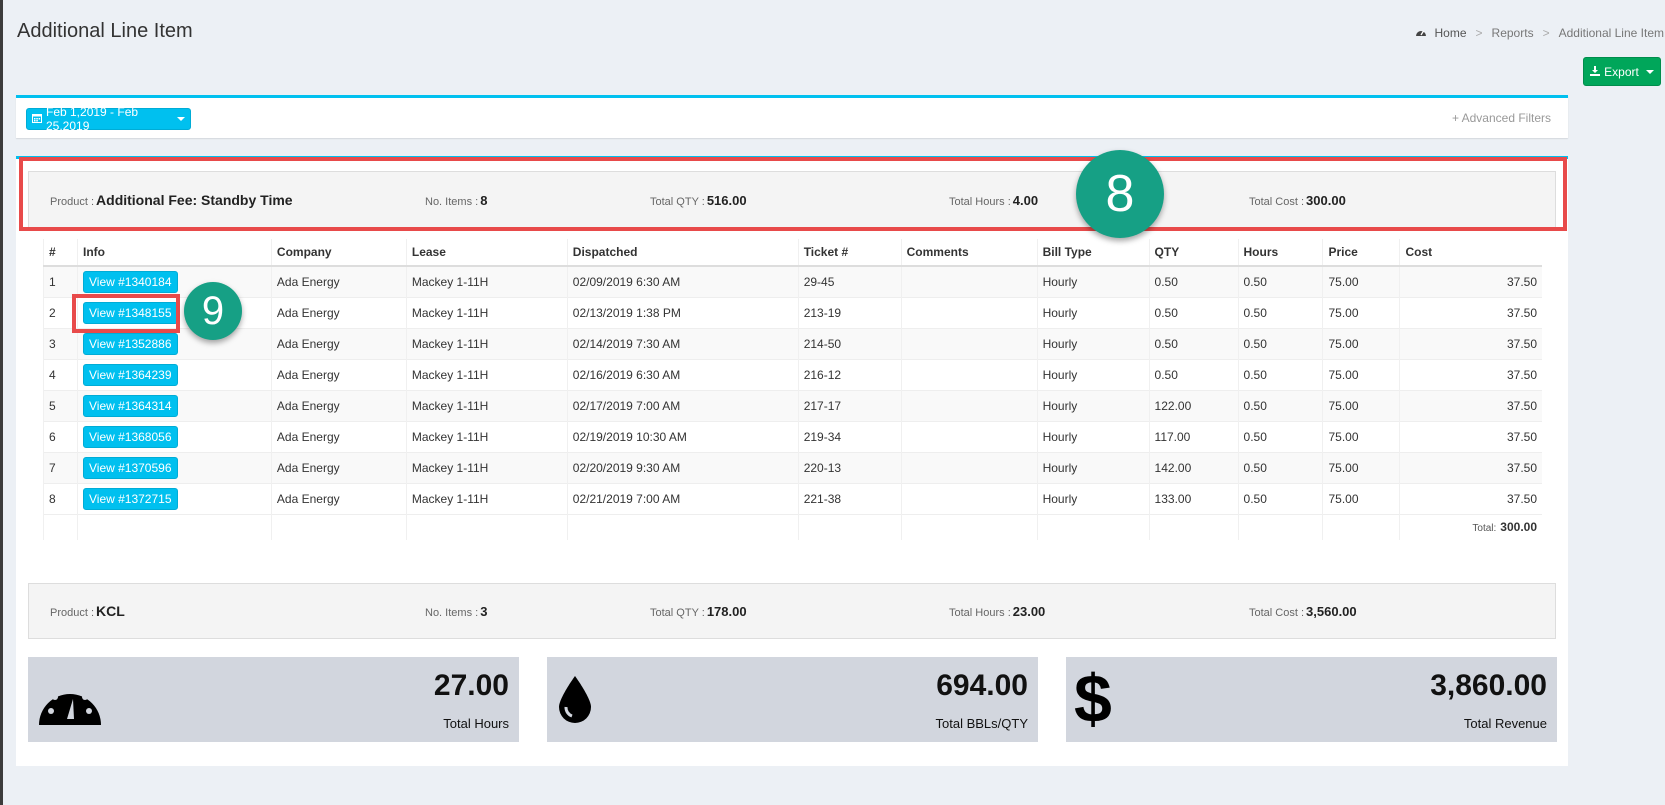  What do you see at coordinates (174, 253) in the screenshot?
I see `col-header-info: Info` at bounding box center [174, 253].